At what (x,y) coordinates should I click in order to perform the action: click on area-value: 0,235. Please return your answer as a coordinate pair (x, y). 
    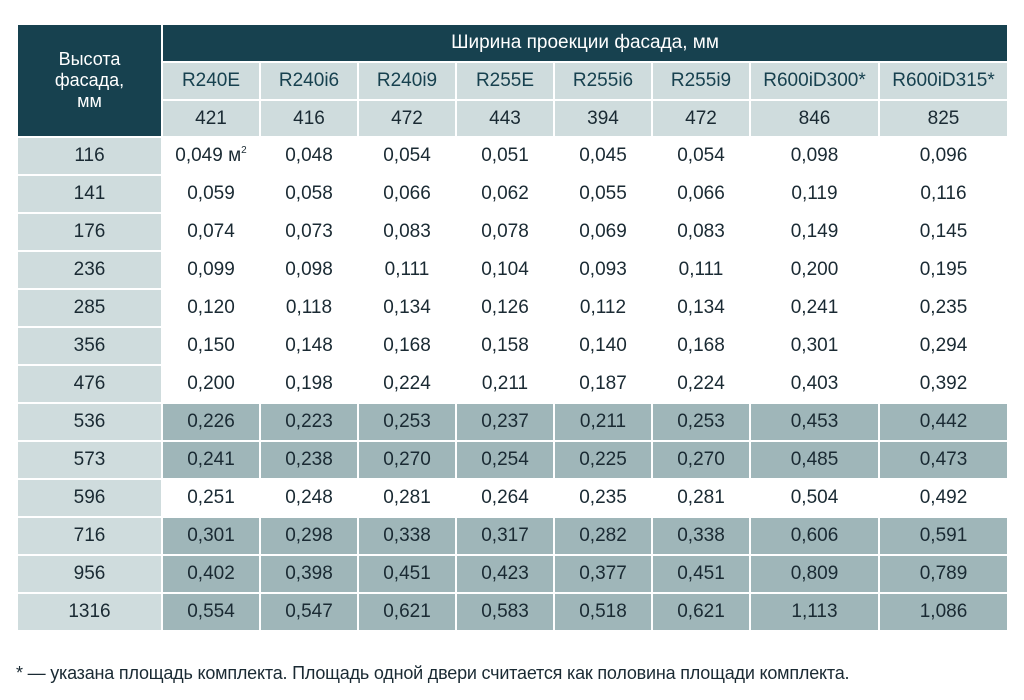
    Looking at the image, I should click on (943, 308).